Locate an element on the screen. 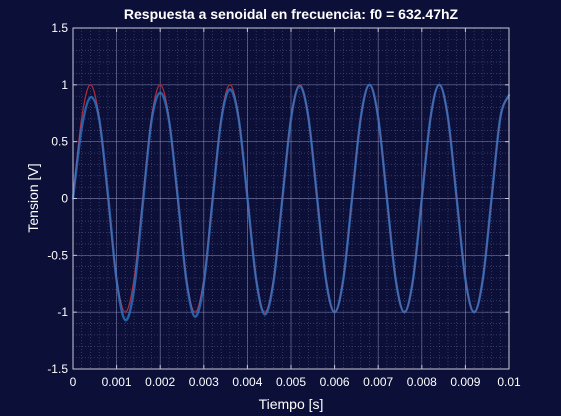 The height and width of the screenshot is (416, 561). y-tick-label: 1.5 is located at coordinates (59, 28).